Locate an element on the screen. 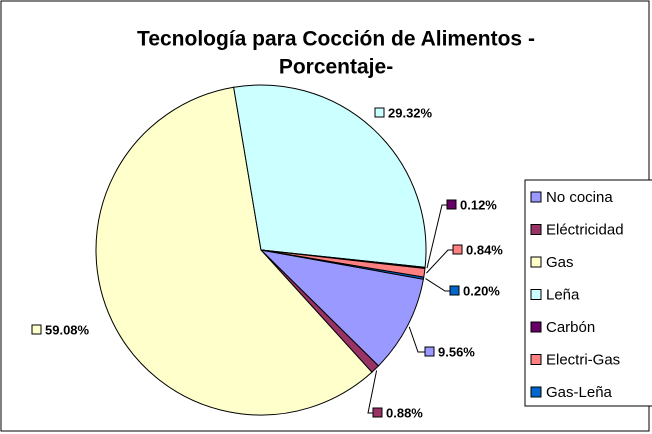  legend-box is located at coordinates (588, 293).